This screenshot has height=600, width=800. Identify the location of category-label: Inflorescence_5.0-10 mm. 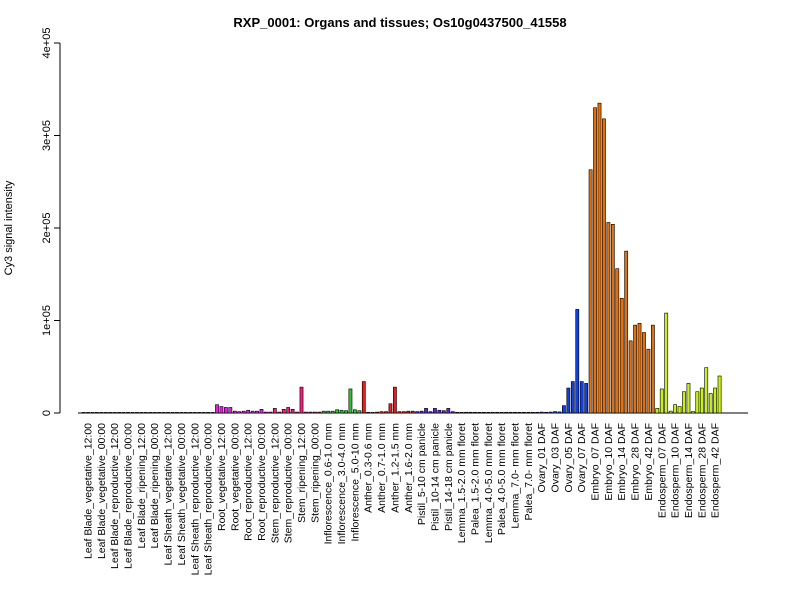
(355, 482).